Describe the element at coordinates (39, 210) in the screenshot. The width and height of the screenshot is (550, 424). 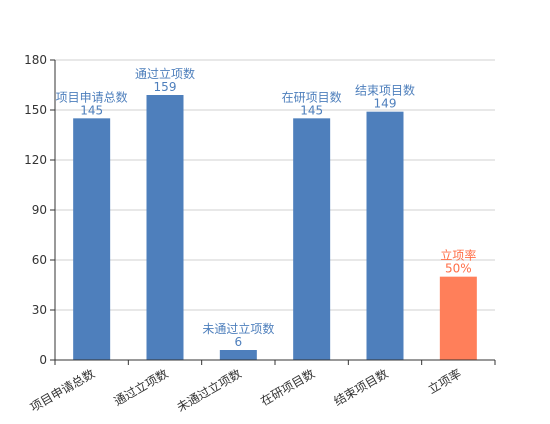
I see `y-tick-label: 90` at that location.